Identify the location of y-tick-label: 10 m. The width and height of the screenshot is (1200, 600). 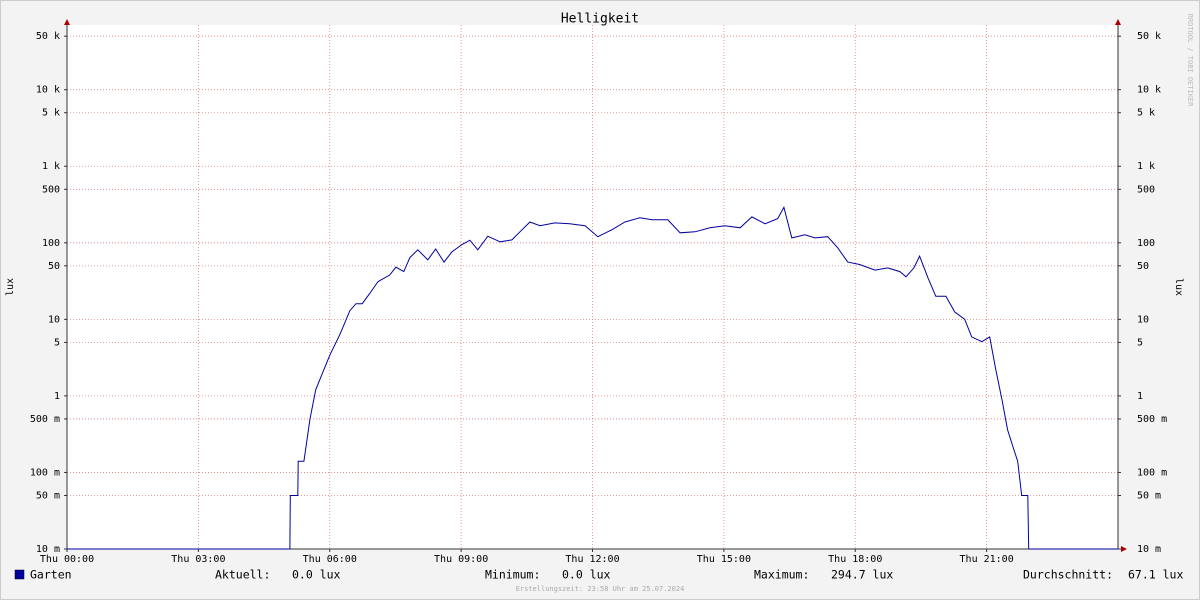
(48, 549).